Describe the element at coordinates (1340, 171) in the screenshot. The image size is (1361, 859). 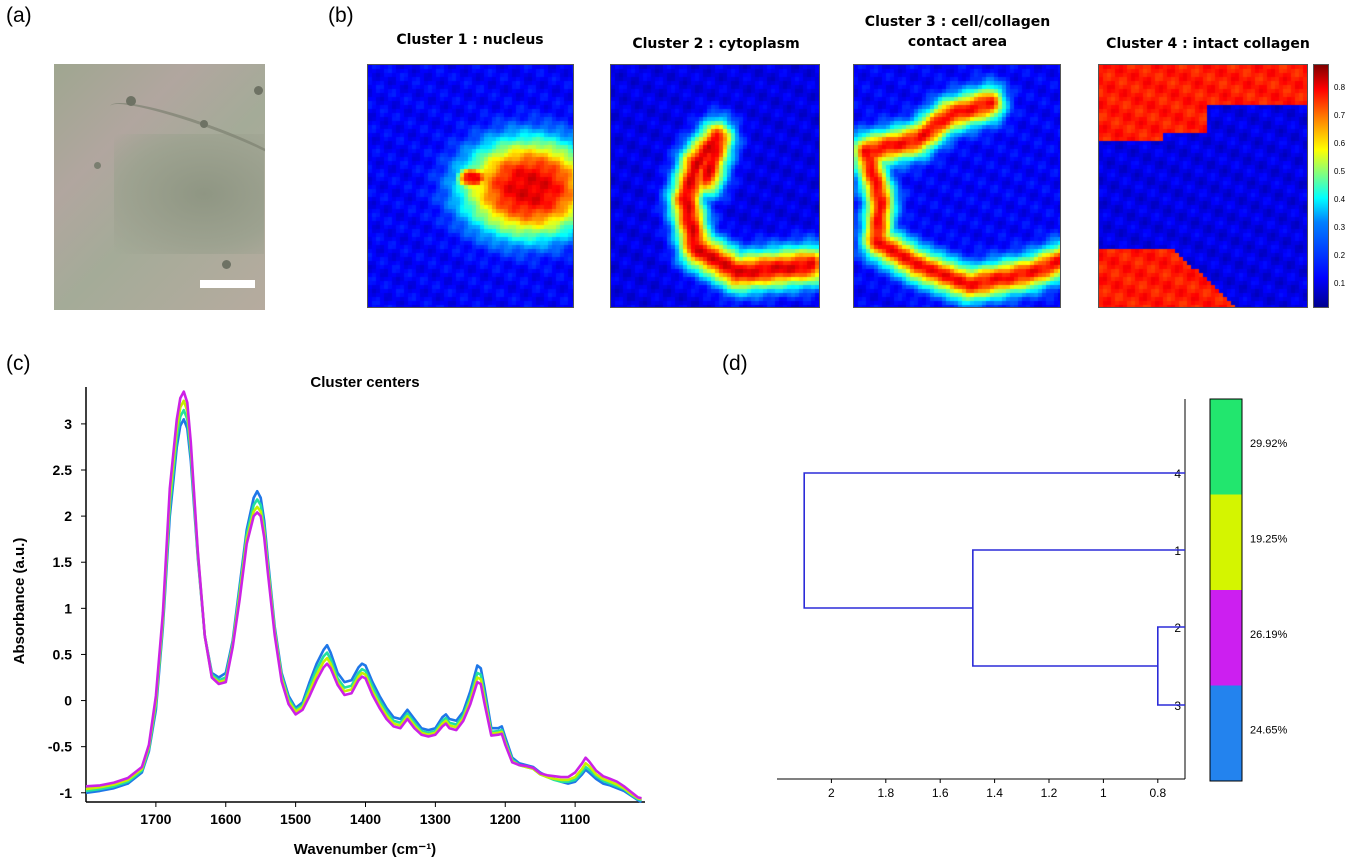
I see `colorbar-tick: 0.5` at that location.